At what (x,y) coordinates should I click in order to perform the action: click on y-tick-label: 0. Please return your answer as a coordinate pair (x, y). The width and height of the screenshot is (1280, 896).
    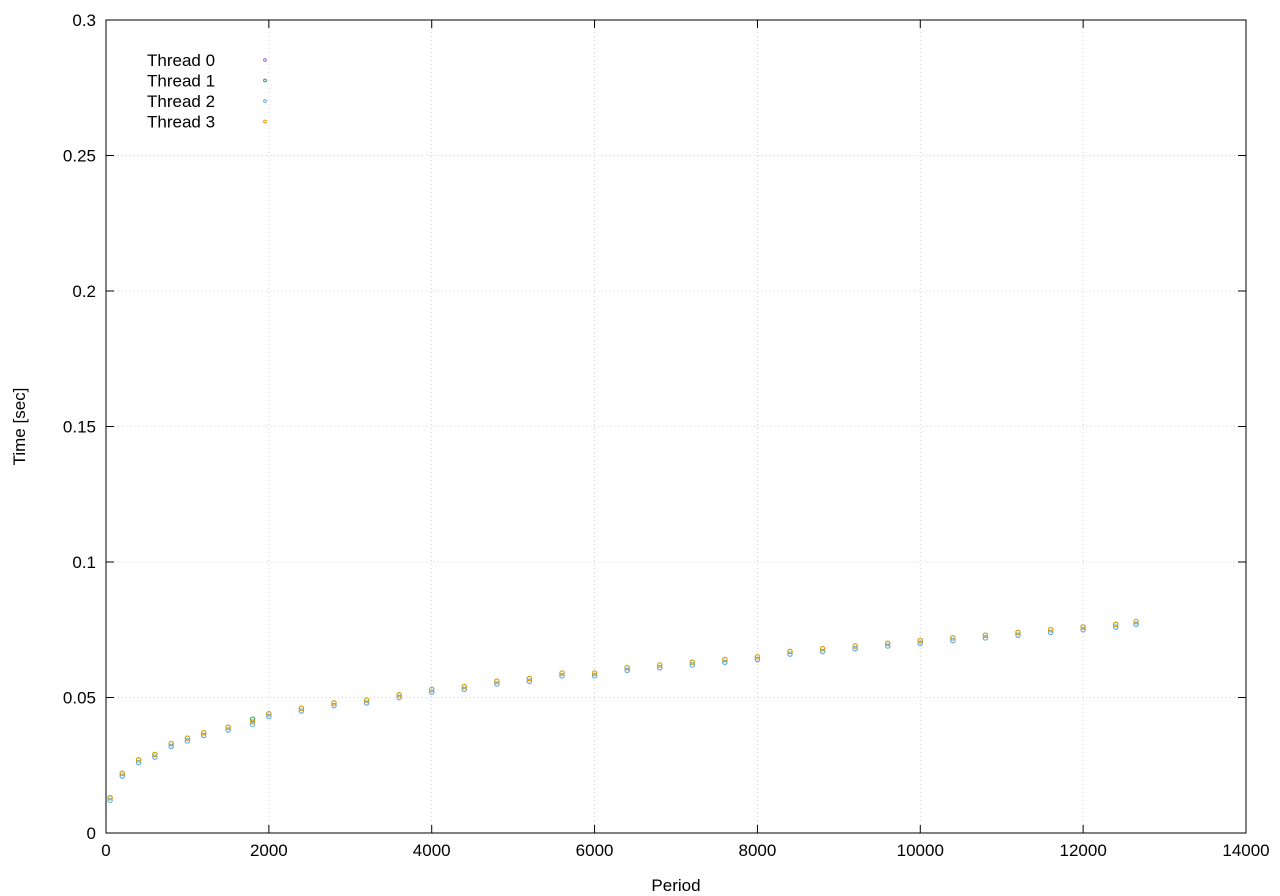
    Looking at the image, I should click on (91, 833).